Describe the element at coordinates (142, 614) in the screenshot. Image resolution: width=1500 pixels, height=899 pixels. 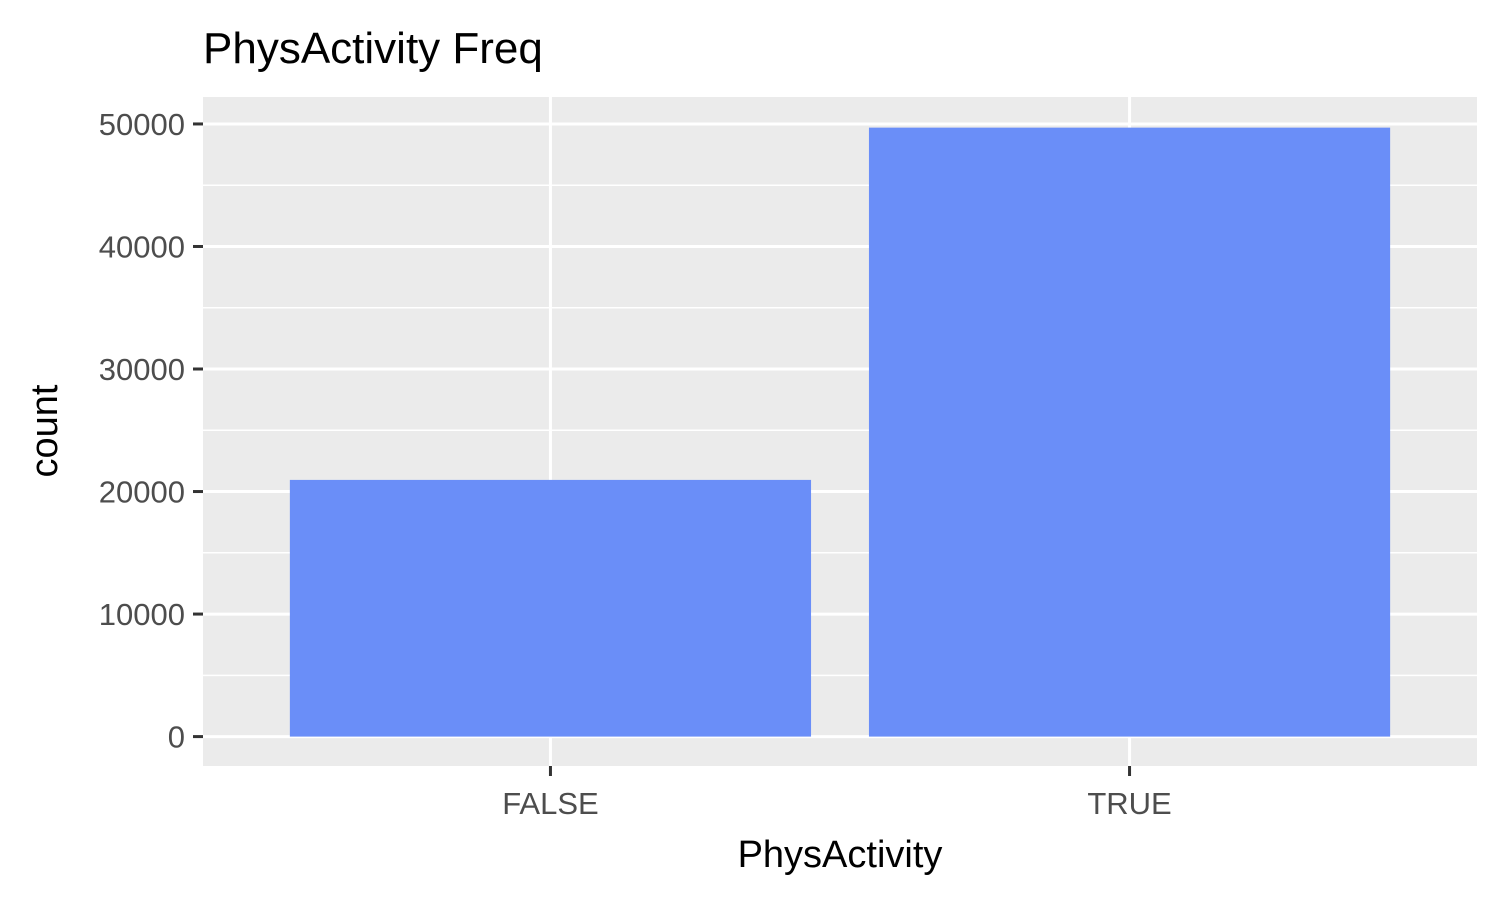
I see `y-tick-label: 10000` at that location.